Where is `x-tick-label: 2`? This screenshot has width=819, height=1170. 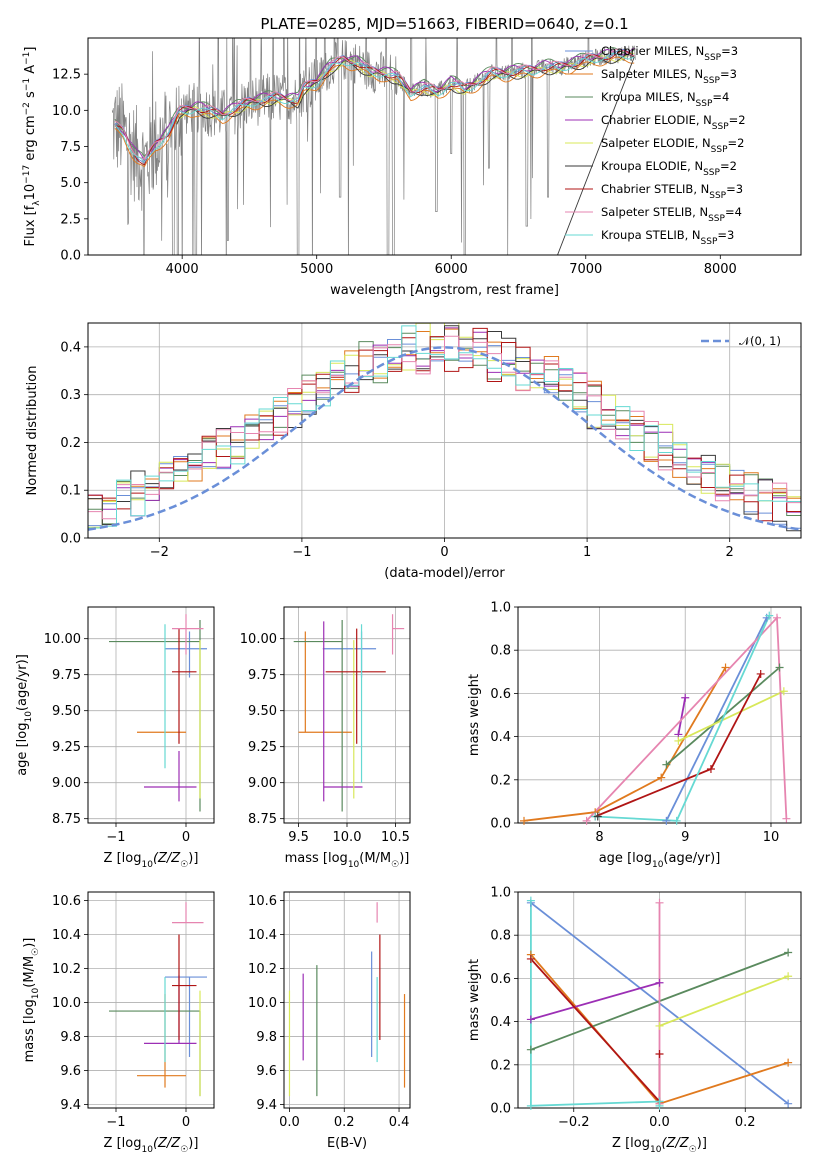 x-tick-label: 2 is located at coordinates (730, 552).